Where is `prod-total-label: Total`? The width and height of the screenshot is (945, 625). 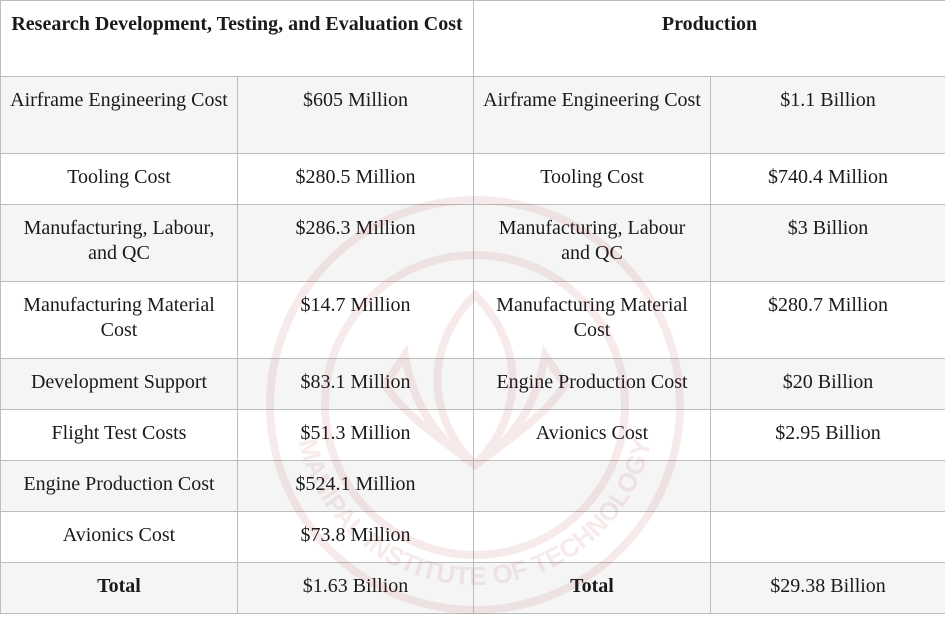 prod-total-label: Total is located at coordinates (592, 588).